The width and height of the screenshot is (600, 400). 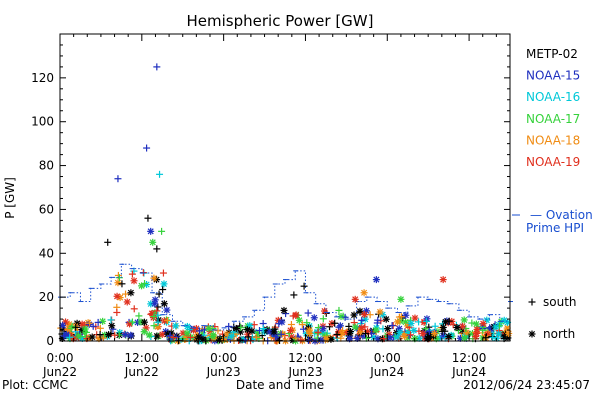 I want to click on legend-marker-label: north, so click(x=559, y=334).